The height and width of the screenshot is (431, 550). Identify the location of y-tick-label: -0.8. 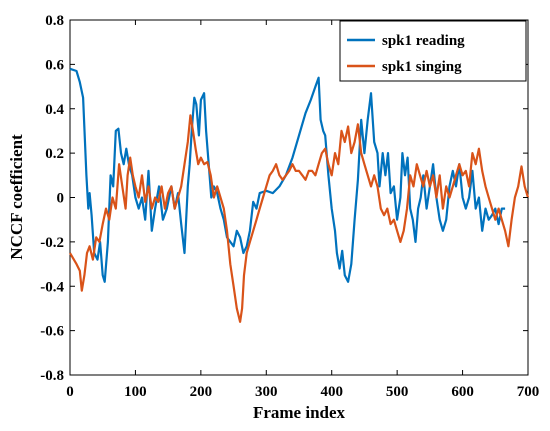
(52, 376).